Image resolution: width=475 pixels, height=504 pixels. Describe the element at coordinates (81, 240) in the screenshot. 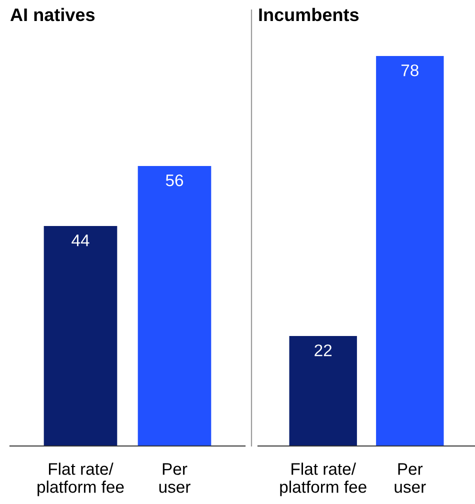

I see `data-label: 44` at that location.